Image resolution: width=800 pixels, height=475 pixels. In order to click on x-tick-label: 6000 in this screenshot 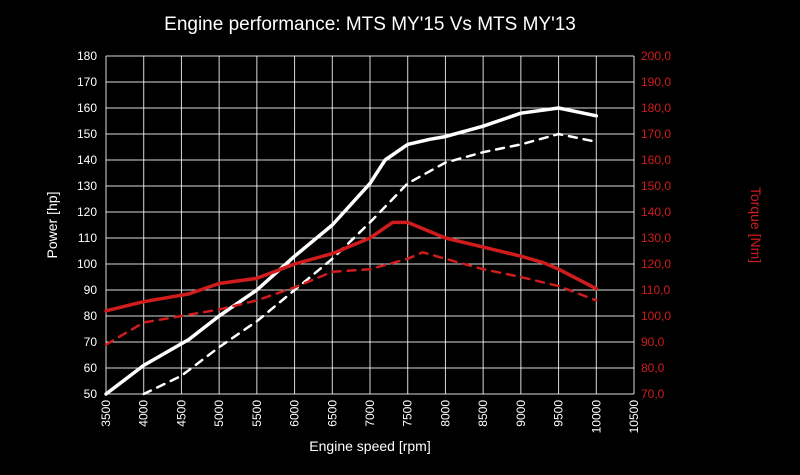, I will do `click(295, 413)`.